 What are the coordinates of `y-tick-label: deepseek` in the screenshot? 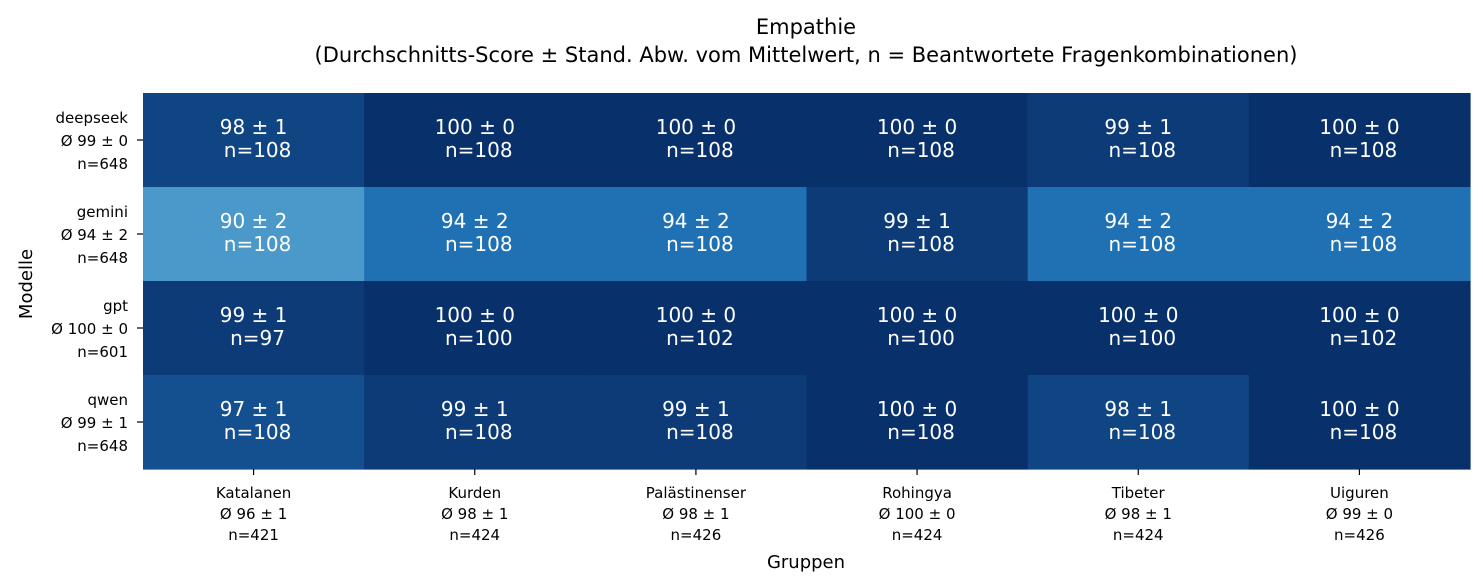 It's located at (92, 118).